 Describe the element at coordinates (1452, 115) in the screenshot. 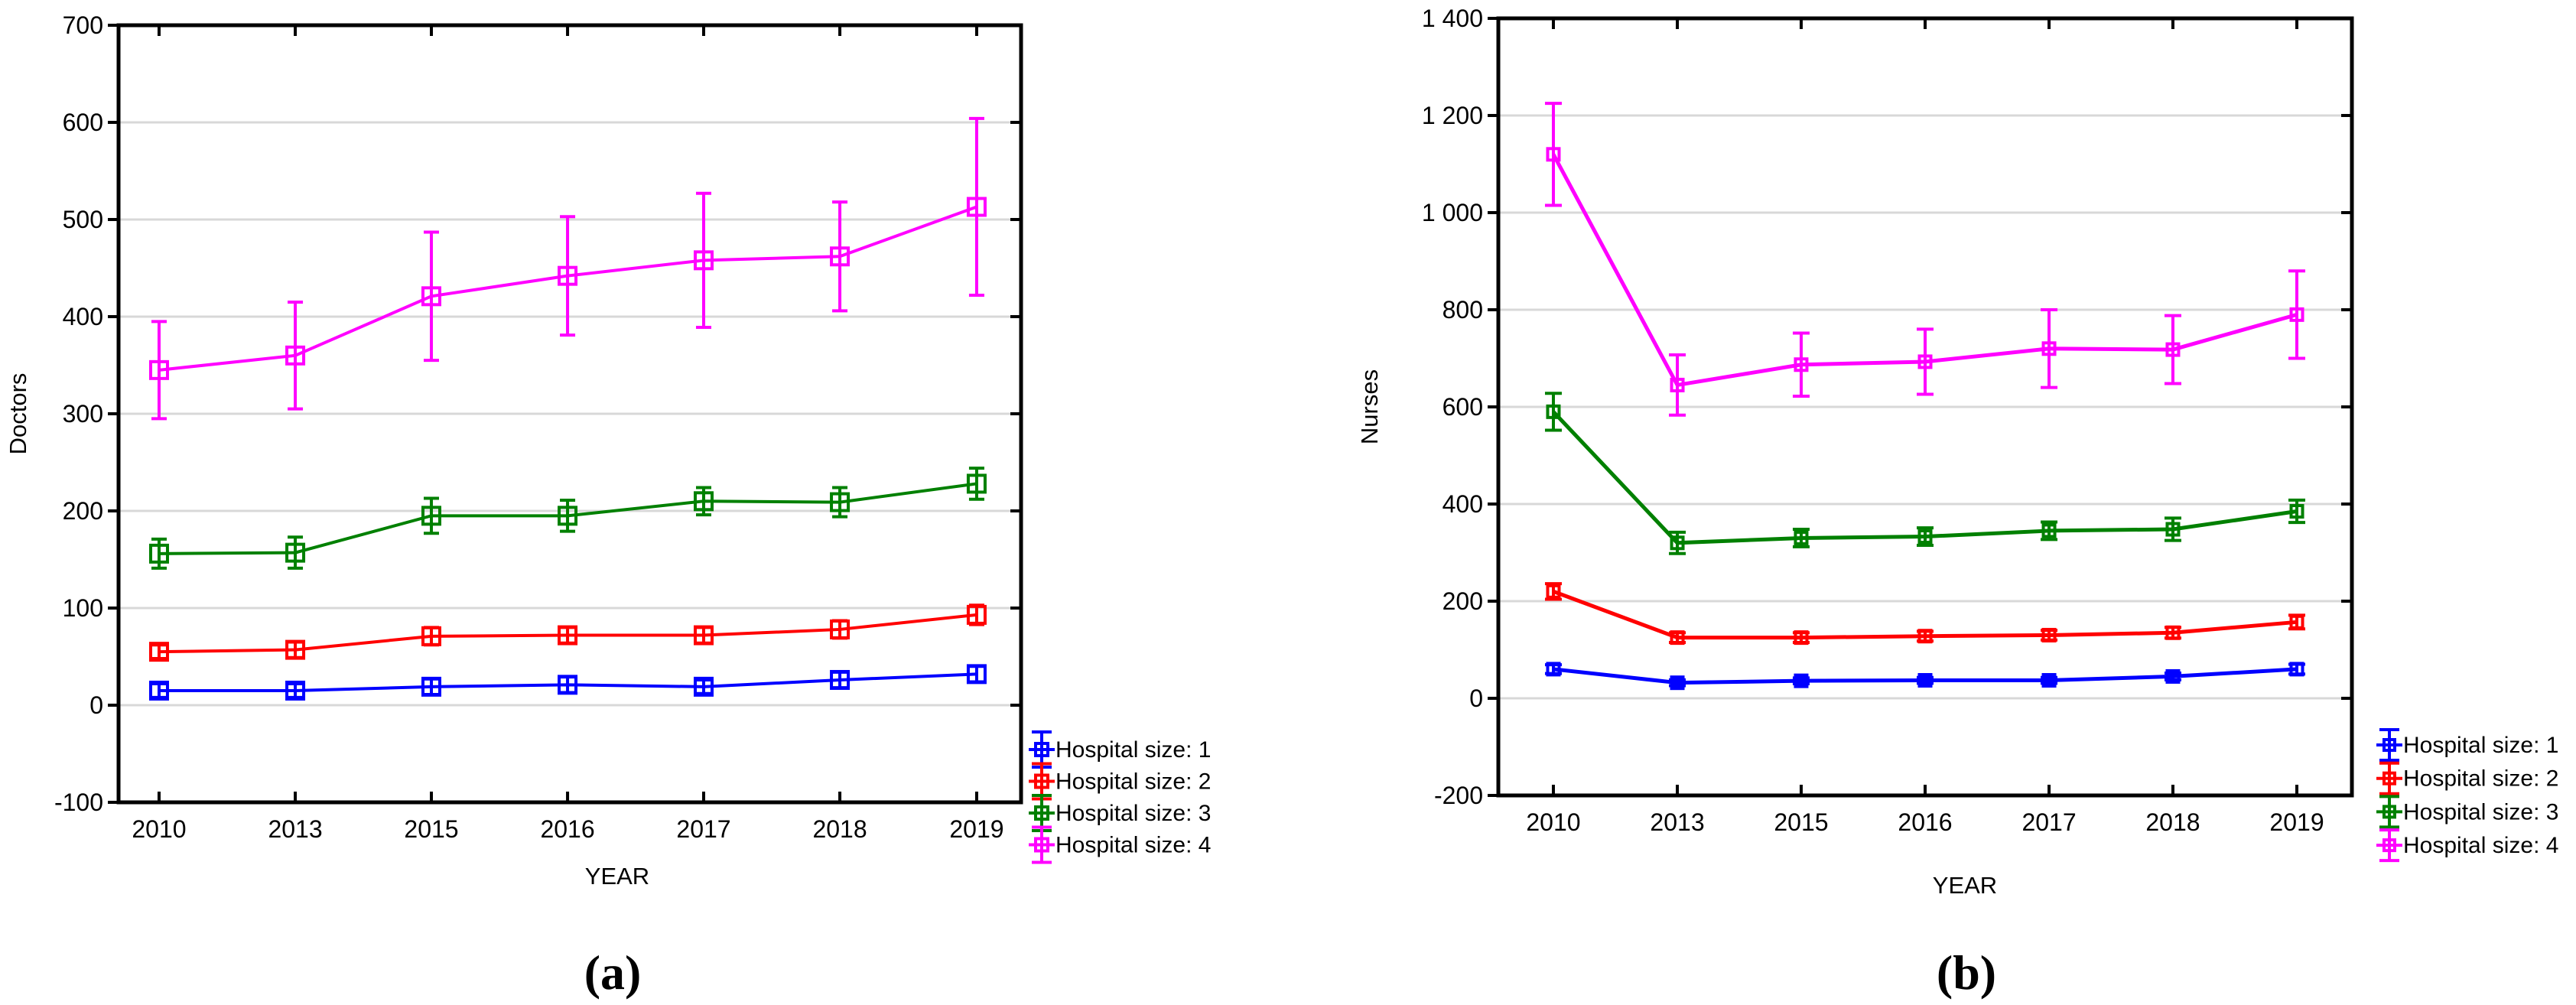

I see `y-tick-label: 1 200` at that location.